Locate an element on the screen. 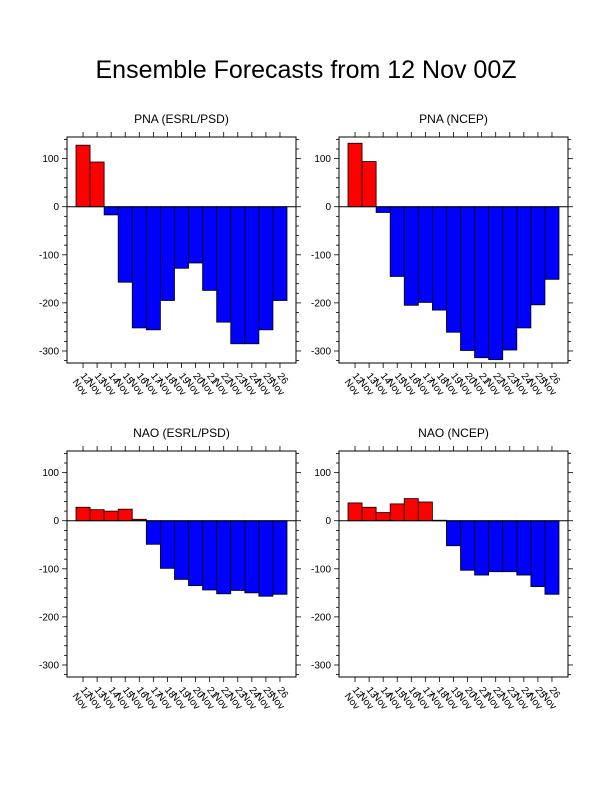 Image resolution: width=612 pixels, height=792 pixels. chart-title: NAO (NCEP) is located at coordinates (453, 433).